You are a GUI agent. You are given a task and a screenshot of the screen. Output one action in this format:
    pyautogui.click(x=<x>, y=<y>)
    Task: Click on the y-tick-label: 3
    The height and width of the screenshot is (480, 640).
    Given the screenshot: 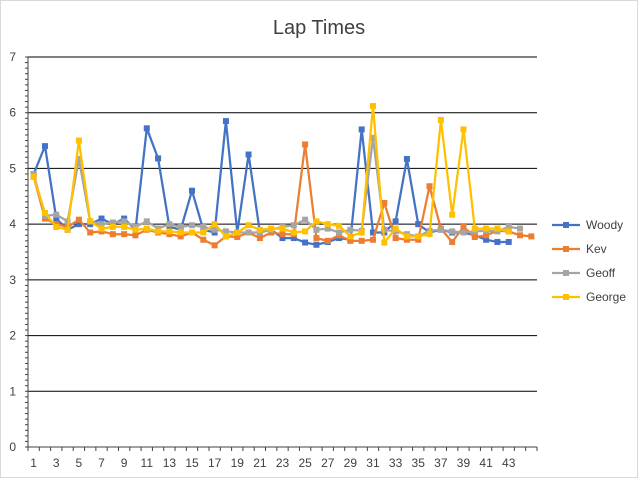 What is the action you would take?
    pyautogui.click(x=12, y=280)
    